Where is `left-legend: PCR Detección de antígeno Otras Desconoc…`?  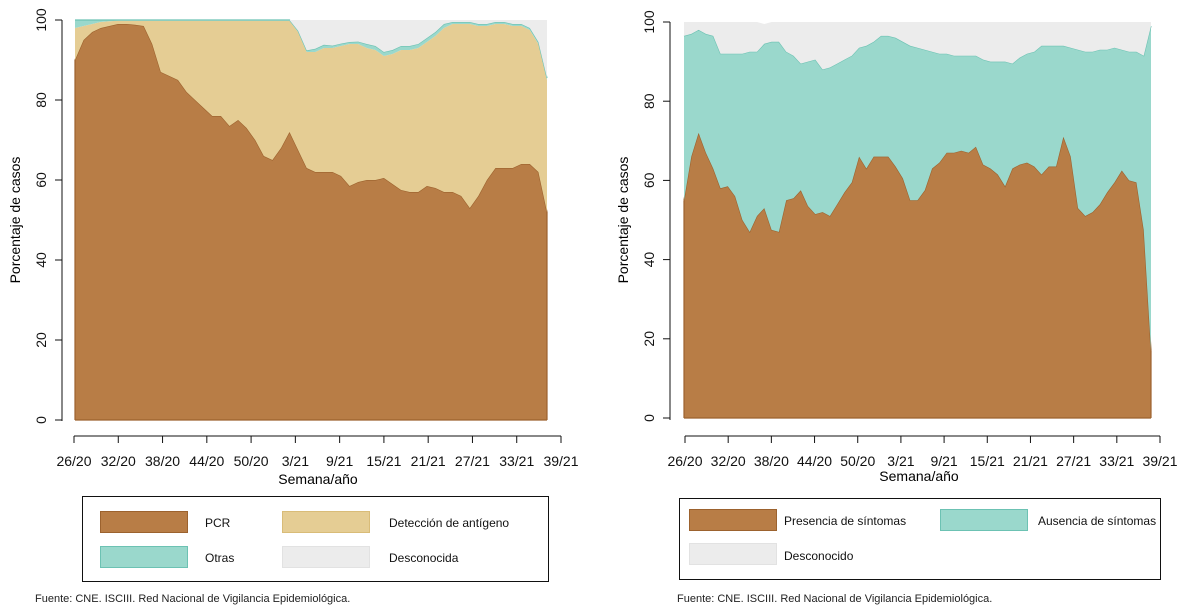 left-legend: PCR Detección de antígeno Otras Desconoc… is located at coordinates (315, 539).